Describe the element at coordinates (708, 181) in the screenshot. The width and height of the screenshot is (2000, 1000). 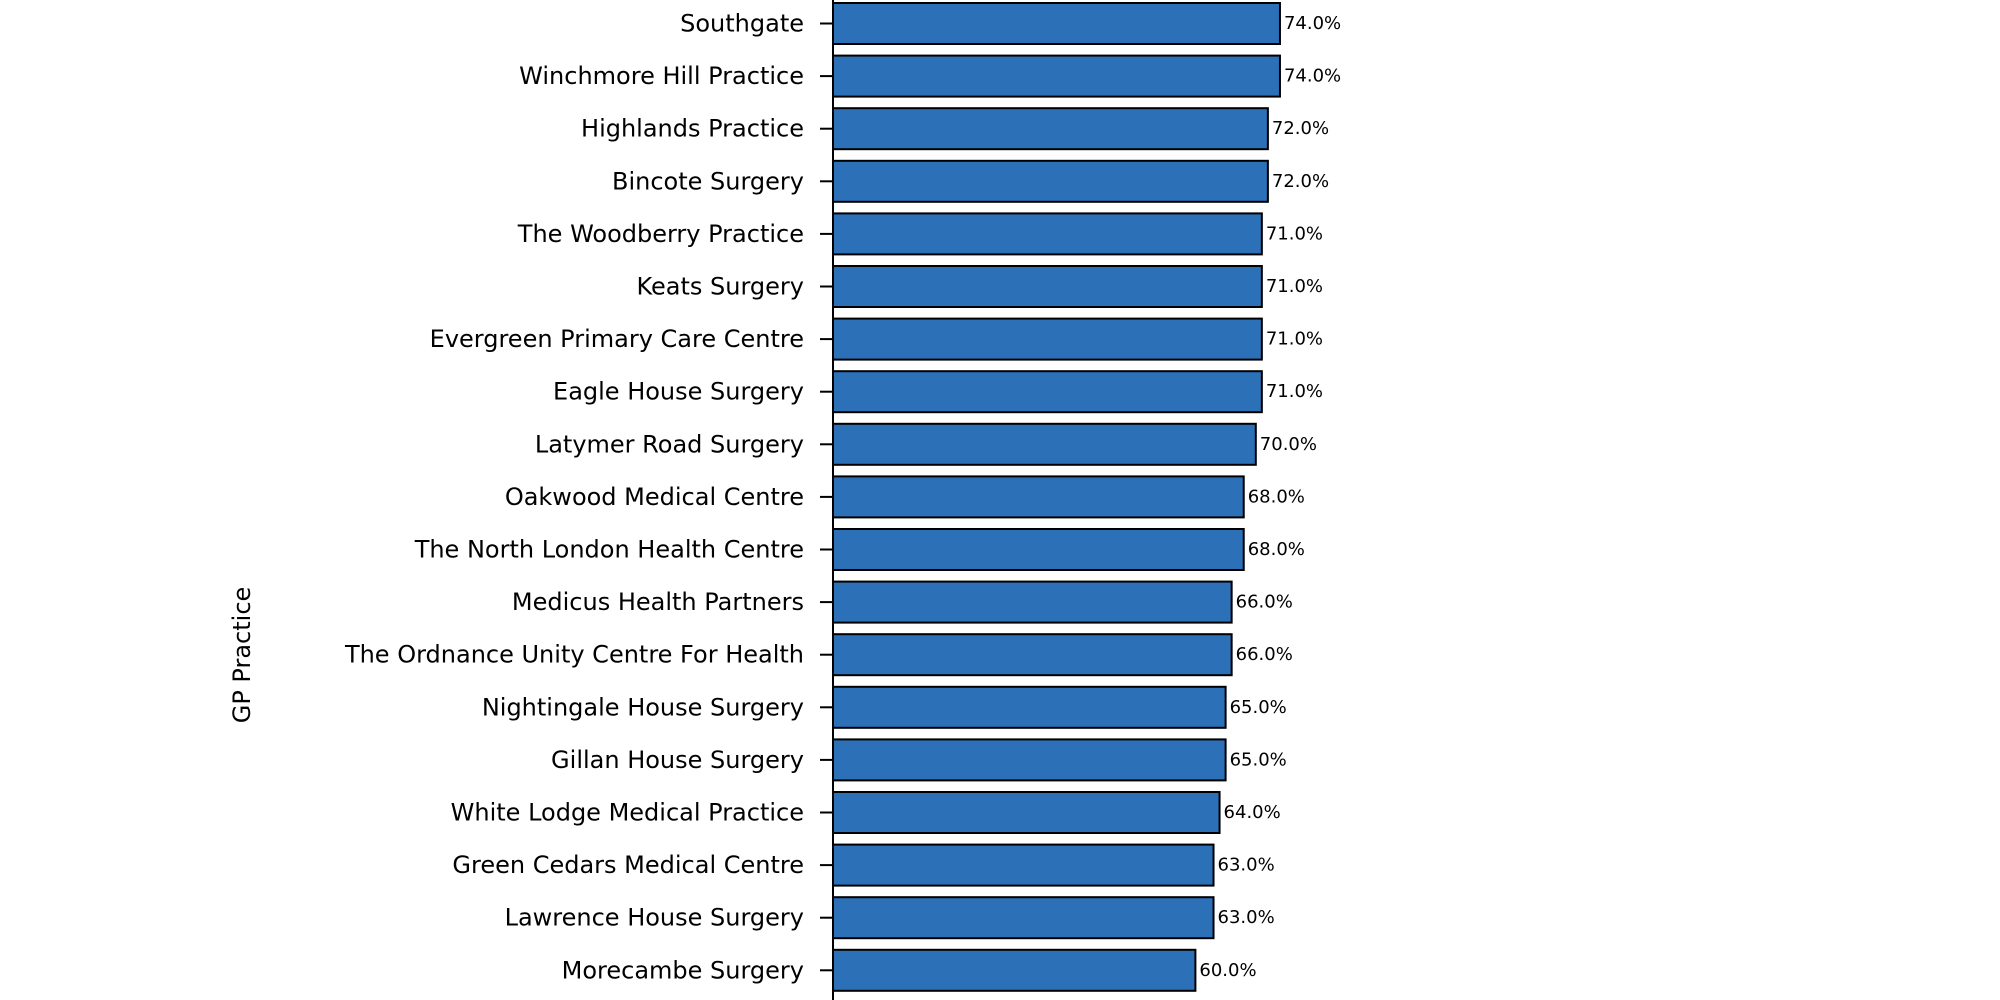
I see `y-tick-label: Bincote Surgery` at that location.